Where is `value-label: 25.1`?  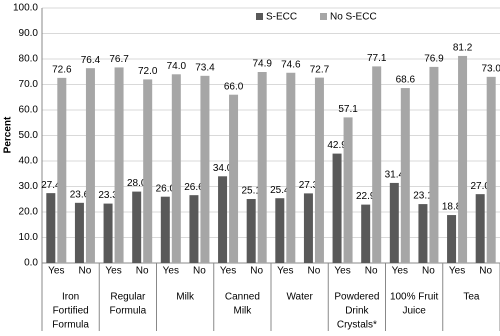
value-label: 25.1 is located at coordinates (251, 191).